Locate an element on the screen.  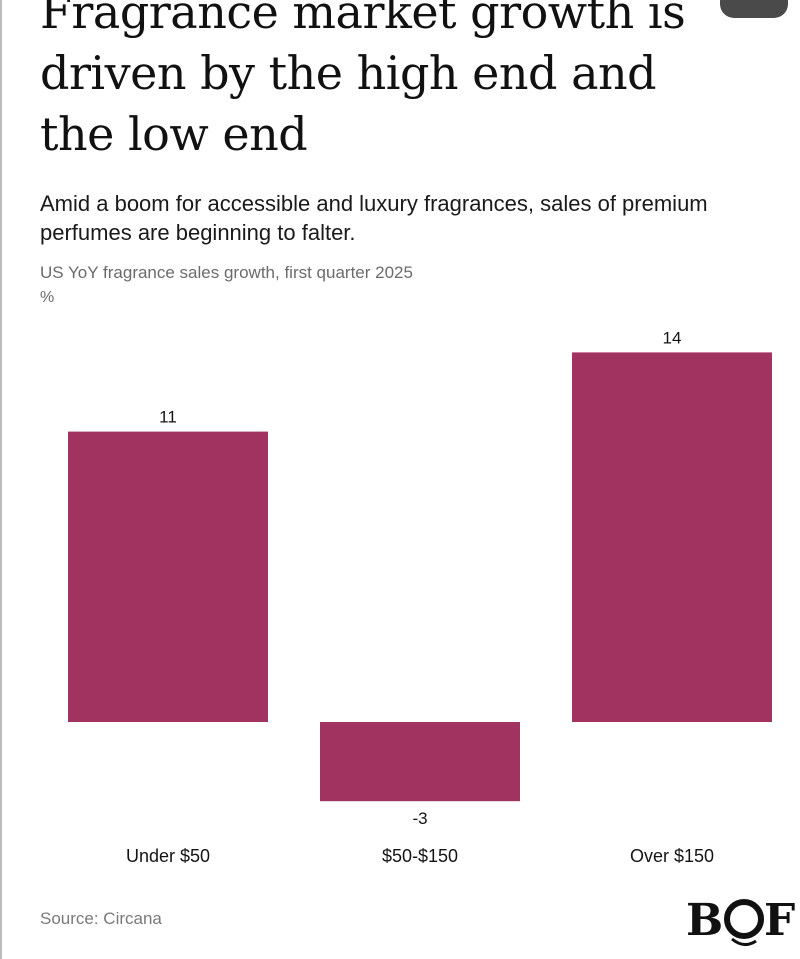
corner-overlay is located at coordinates (754, 9).